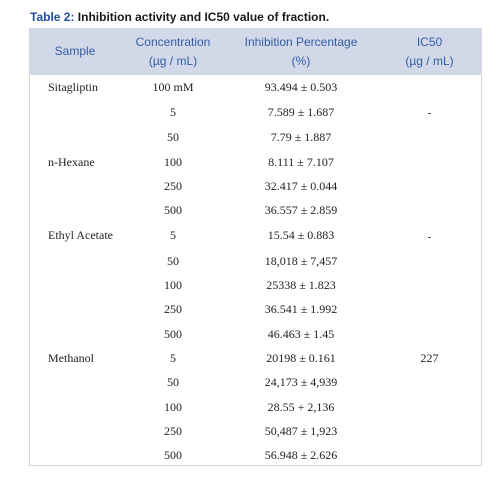  I want to click on concentration-cell: 100 mM, so click(173, 86).